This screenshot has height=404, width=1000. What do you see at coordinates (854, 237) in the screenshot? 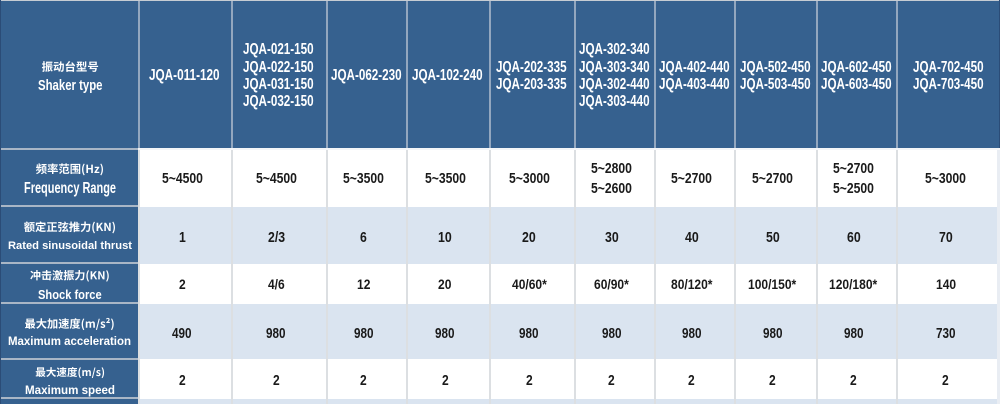
I see `svg-text: 60` at bounding box center [854, 237].